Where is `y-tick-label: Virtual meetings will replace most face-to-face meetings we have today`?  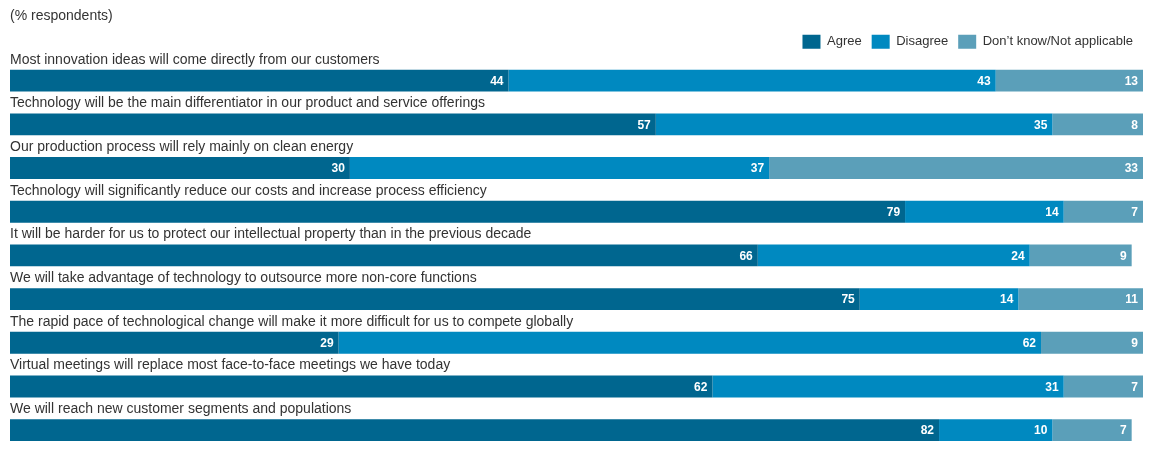 y-tick-label: Virtual meetings will replace most face-to-face meetings we have today is located at coordinates (230, 364).